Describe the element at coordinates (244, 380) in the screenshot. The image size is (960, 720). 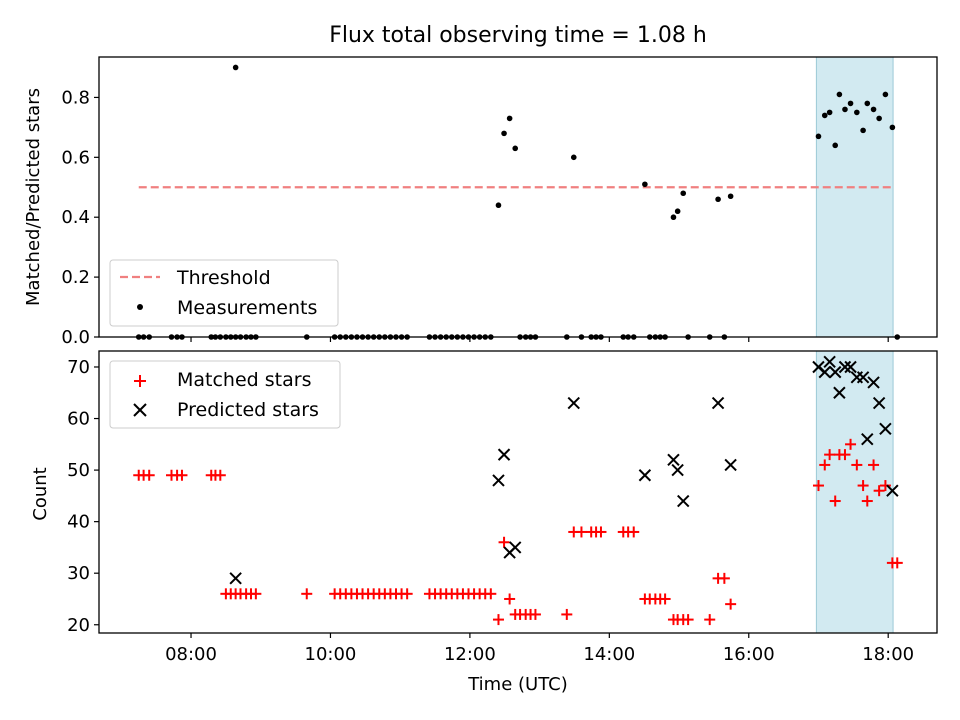
I see `matched-legend-label: Matched stars` at that location.